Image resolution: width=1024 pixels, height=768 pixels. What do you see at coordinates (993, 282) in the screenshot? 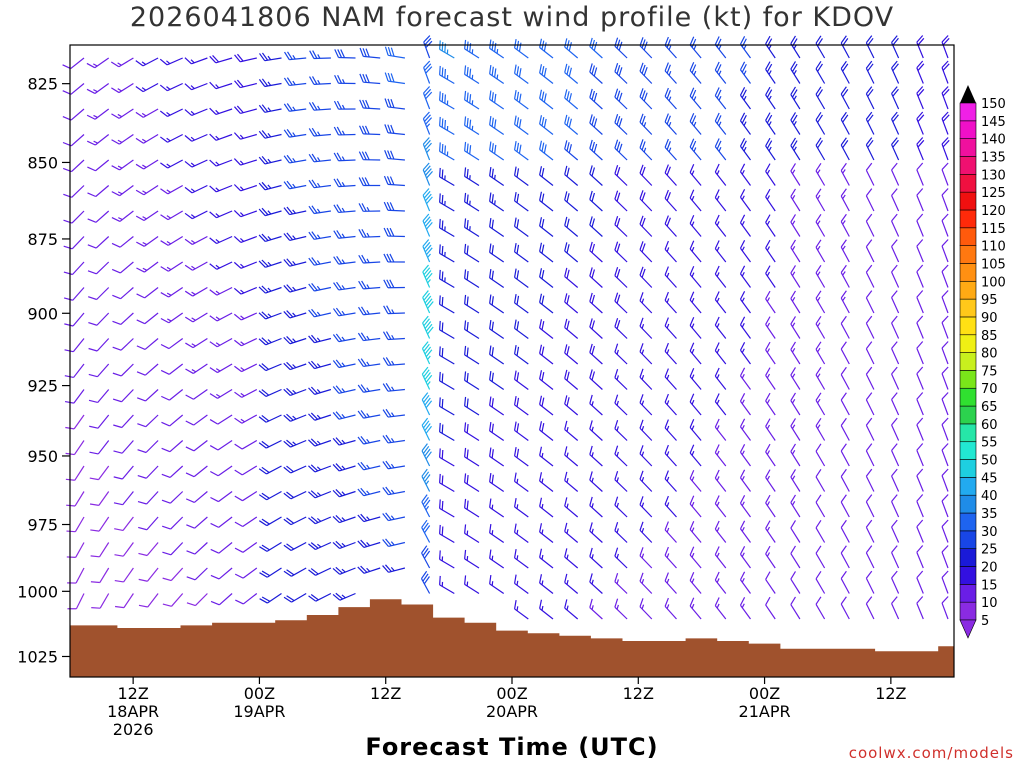
I see `colorbar-label: 100` at bounding box center [993, 282].